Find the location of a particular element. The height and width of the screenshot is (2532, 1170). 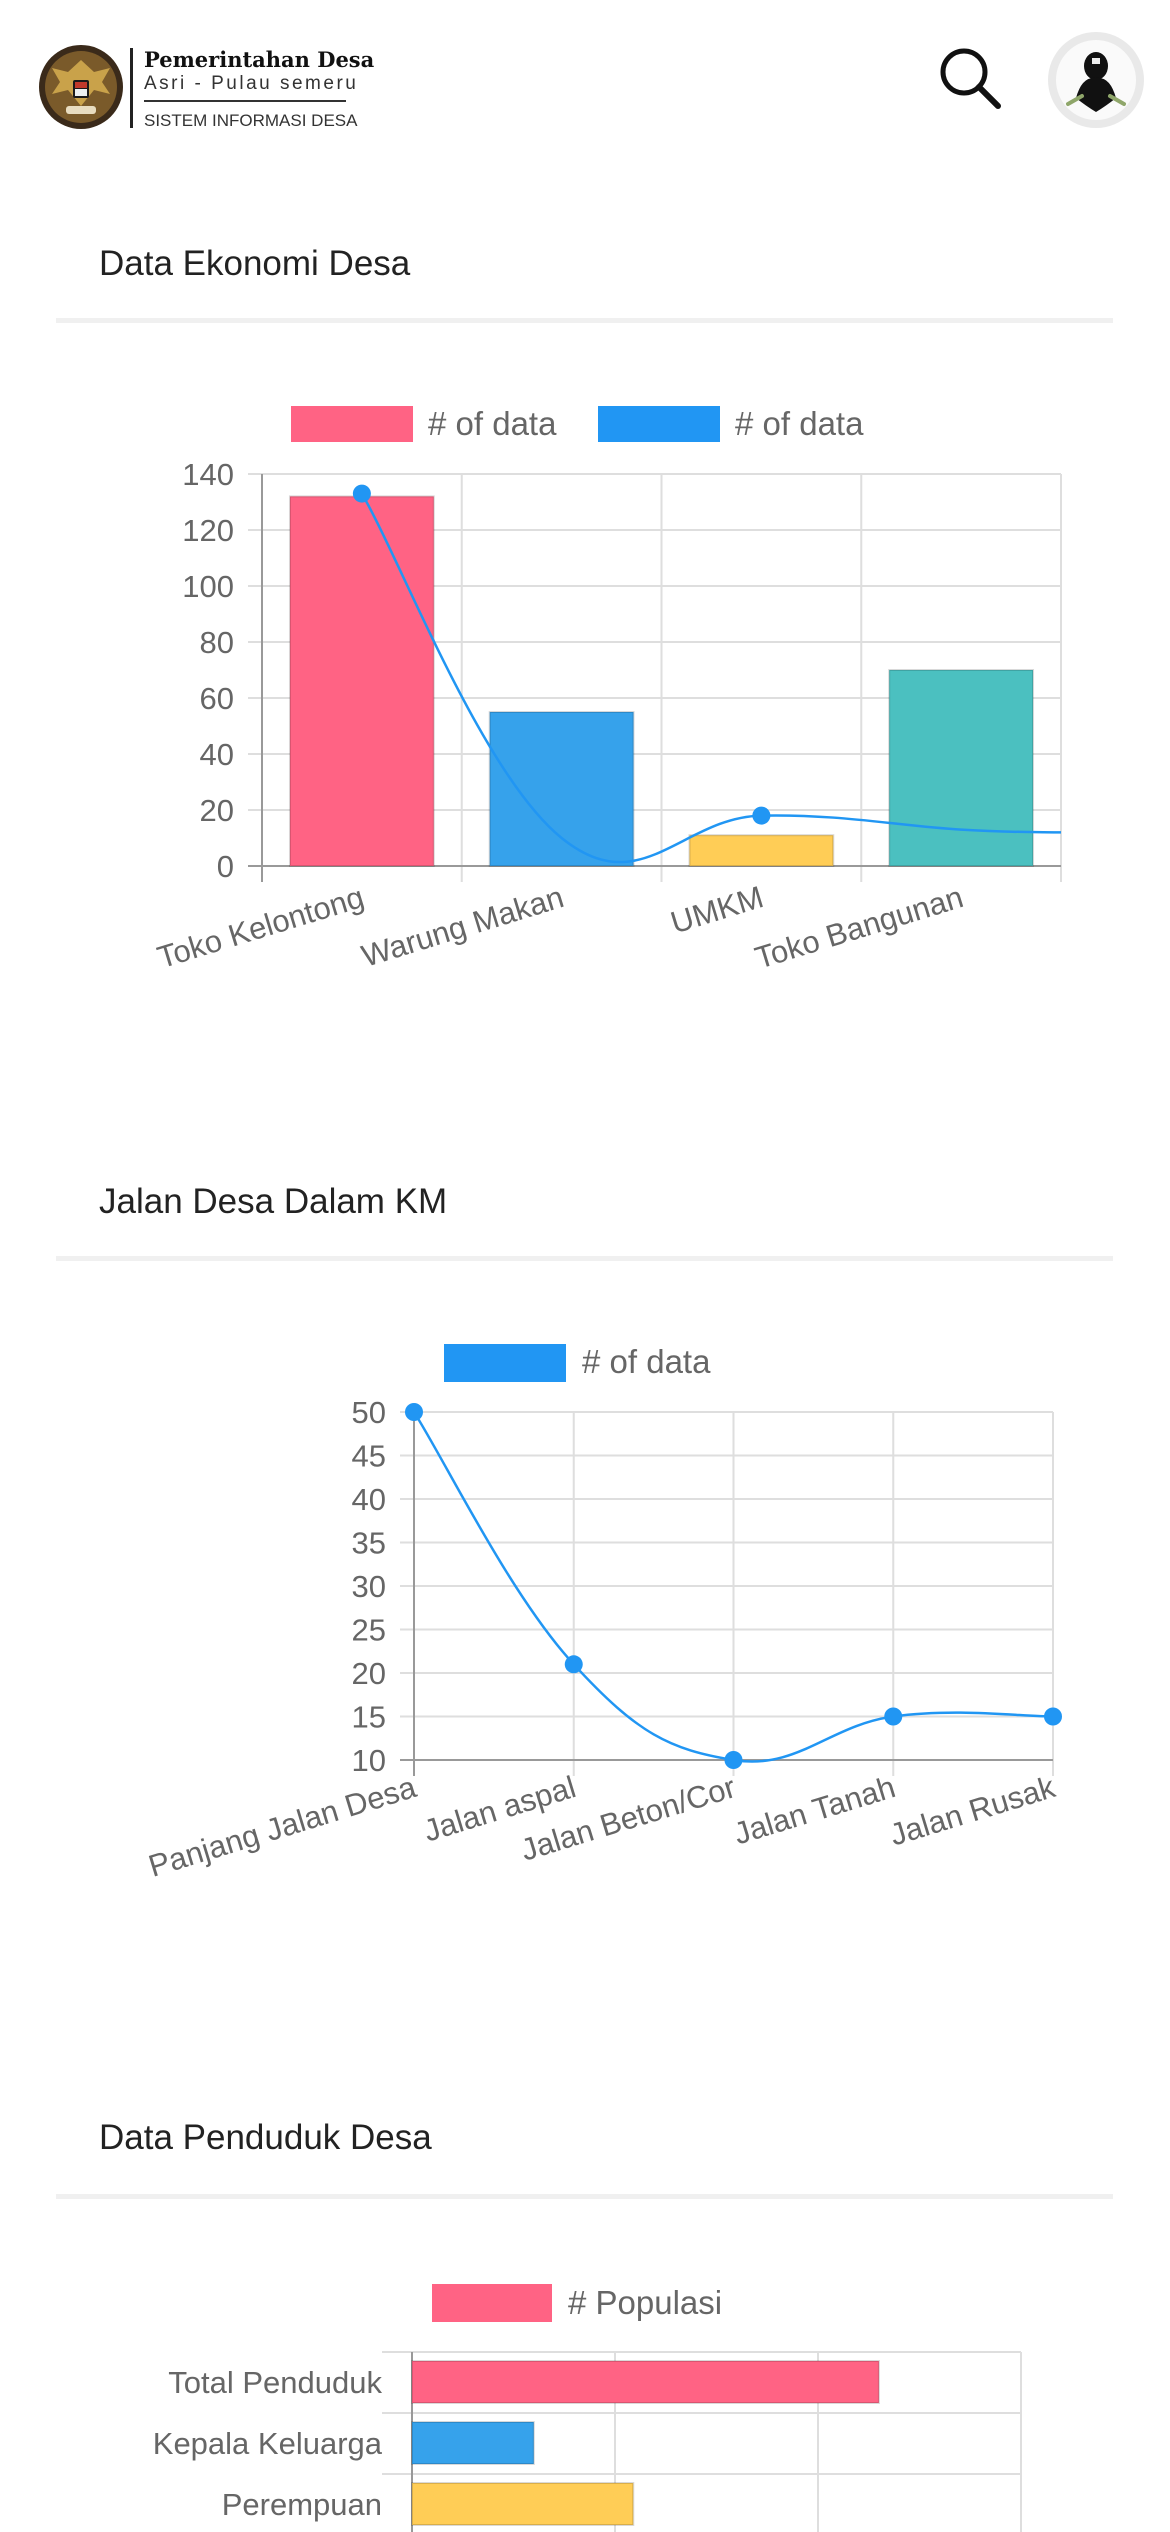

y-tick-label: 10 is located at coordinates (369, 1760).